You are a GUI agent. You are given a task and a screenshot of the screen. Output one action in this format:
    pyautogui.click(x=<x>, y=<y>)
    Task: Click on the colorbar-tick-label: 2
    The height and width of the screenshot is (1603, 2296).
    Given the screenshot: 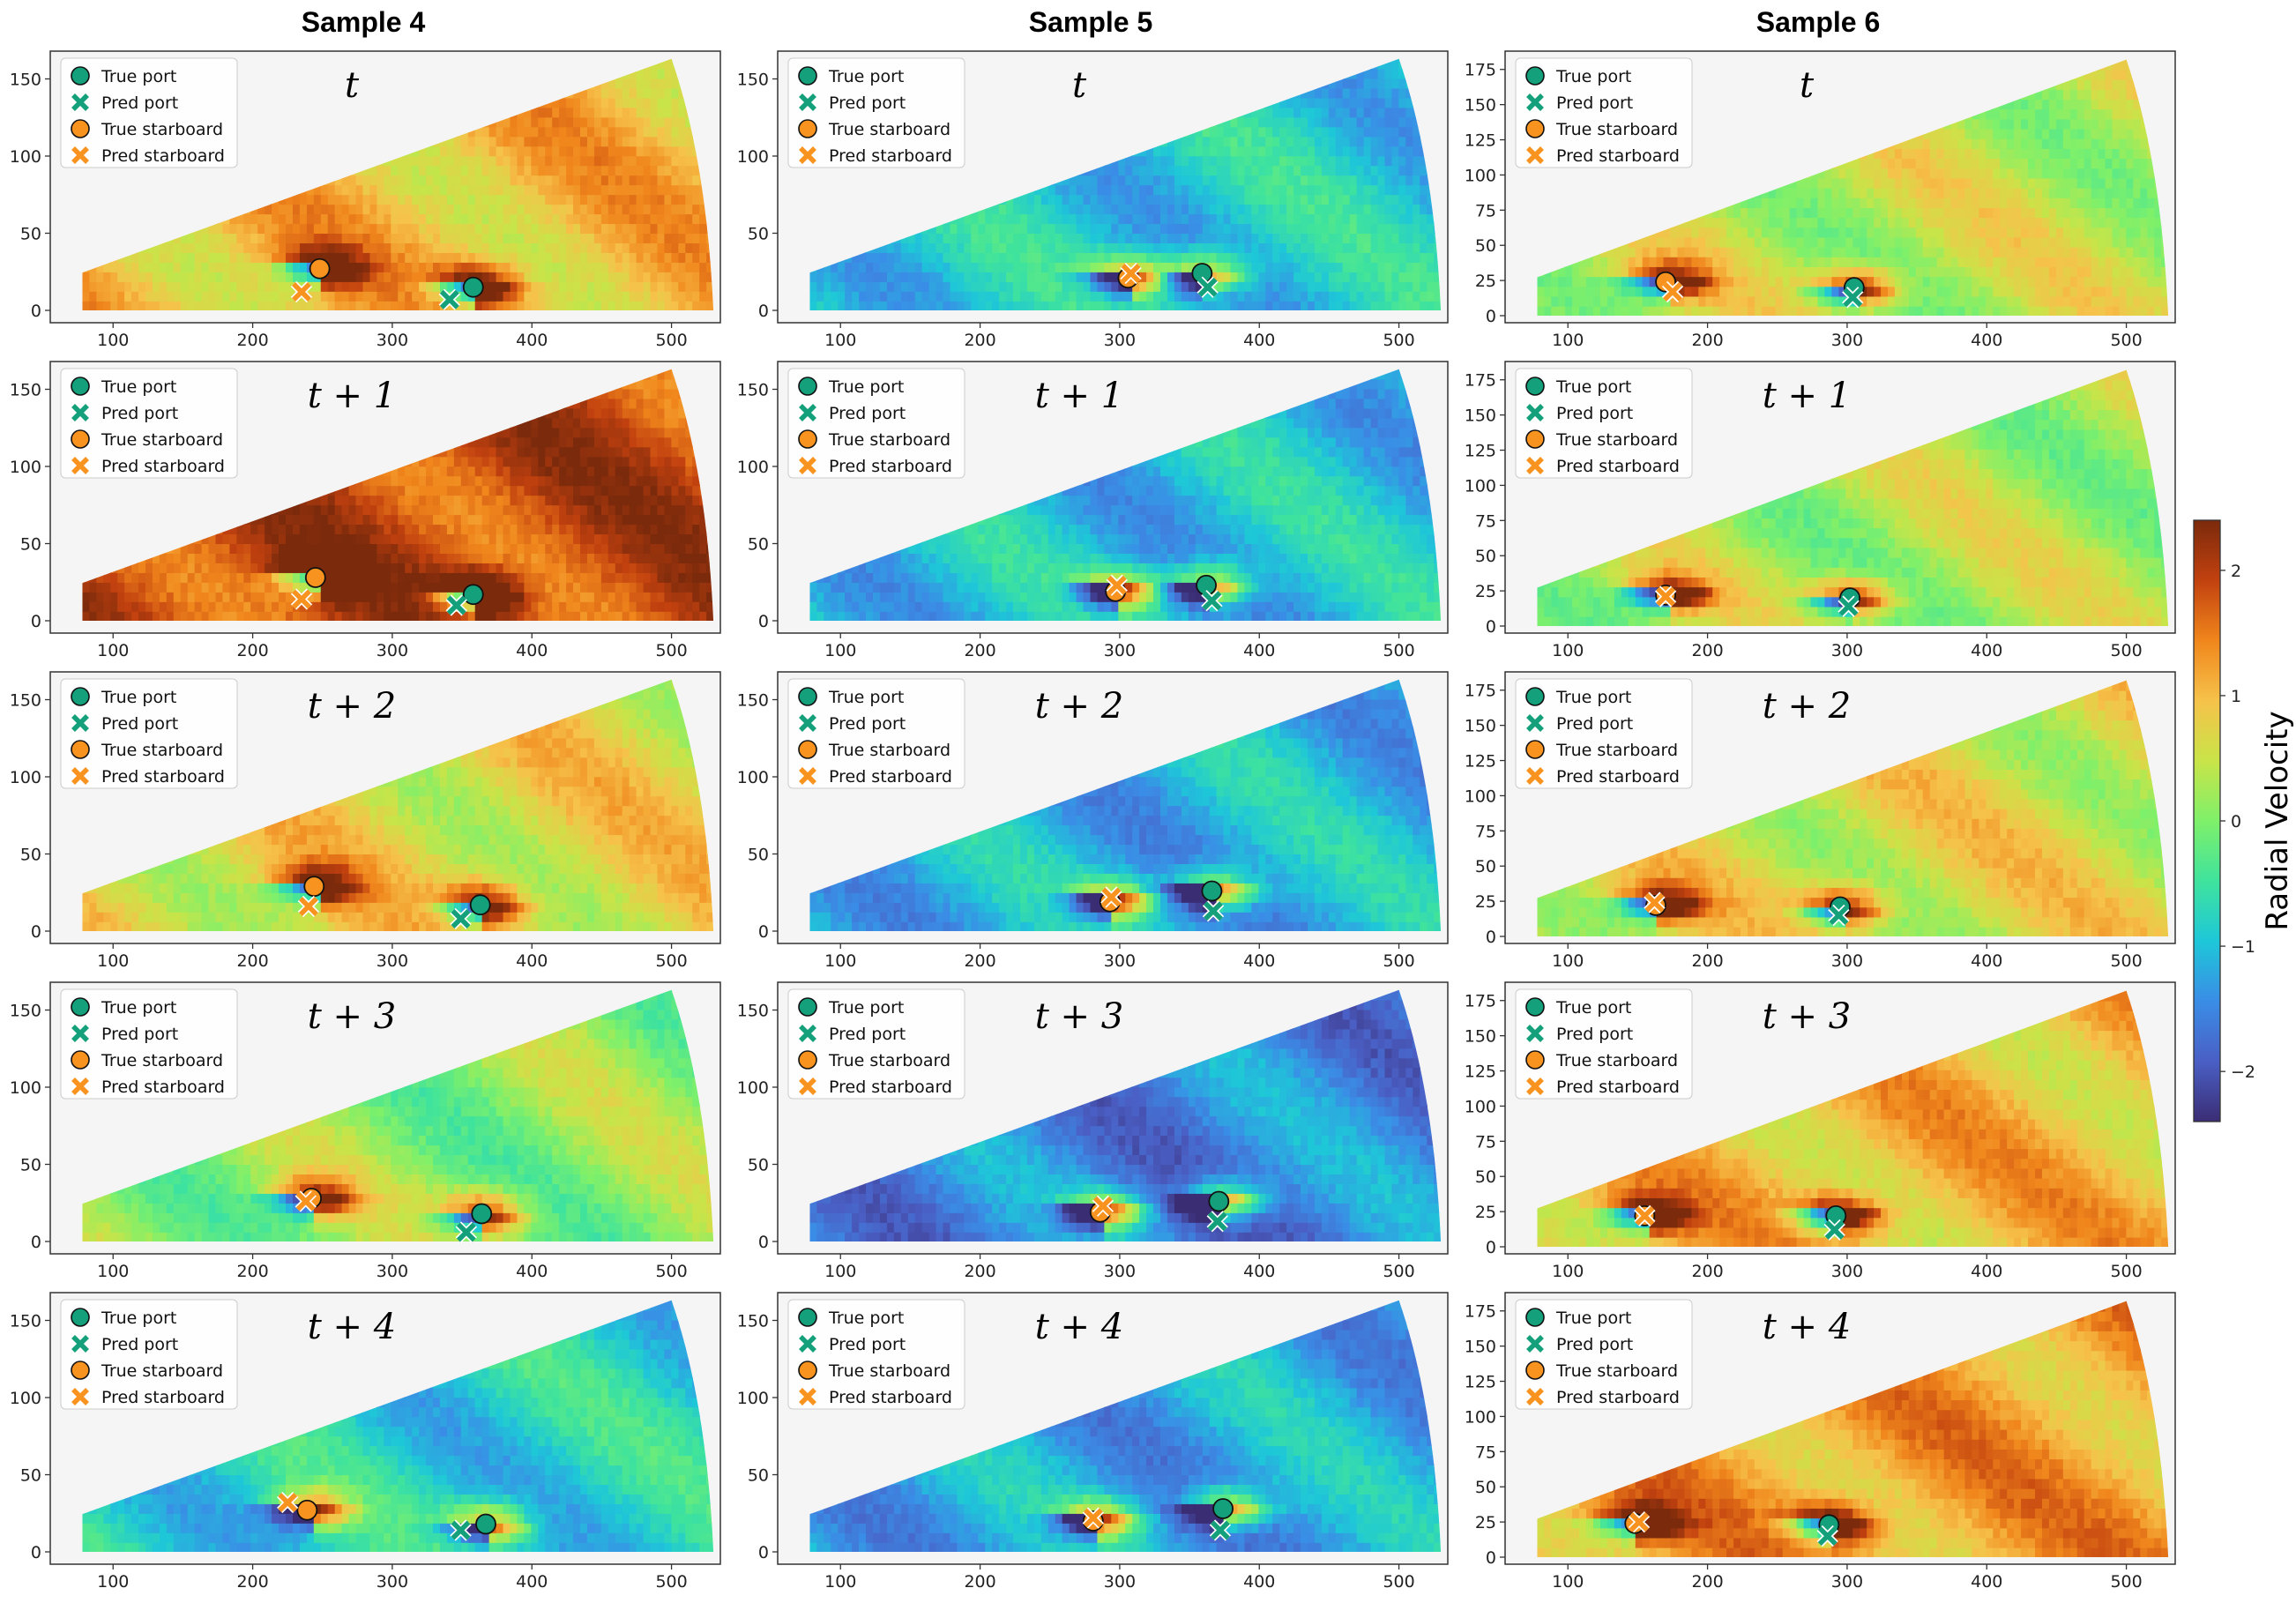 What is the action you would take?
    pyautogui.click(x=2236, y=571)
    